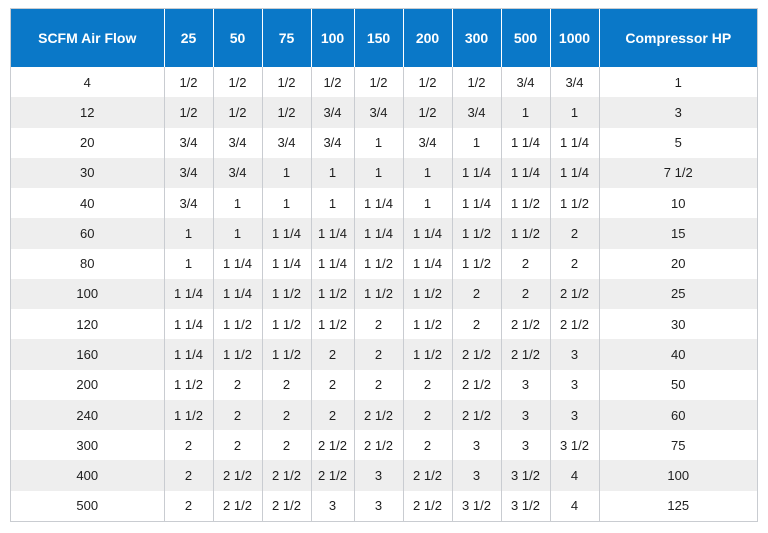 This screenshot has width=768, height=533. I want to click on compressor-hp-cell: 7 1/2, so click(677, 173).